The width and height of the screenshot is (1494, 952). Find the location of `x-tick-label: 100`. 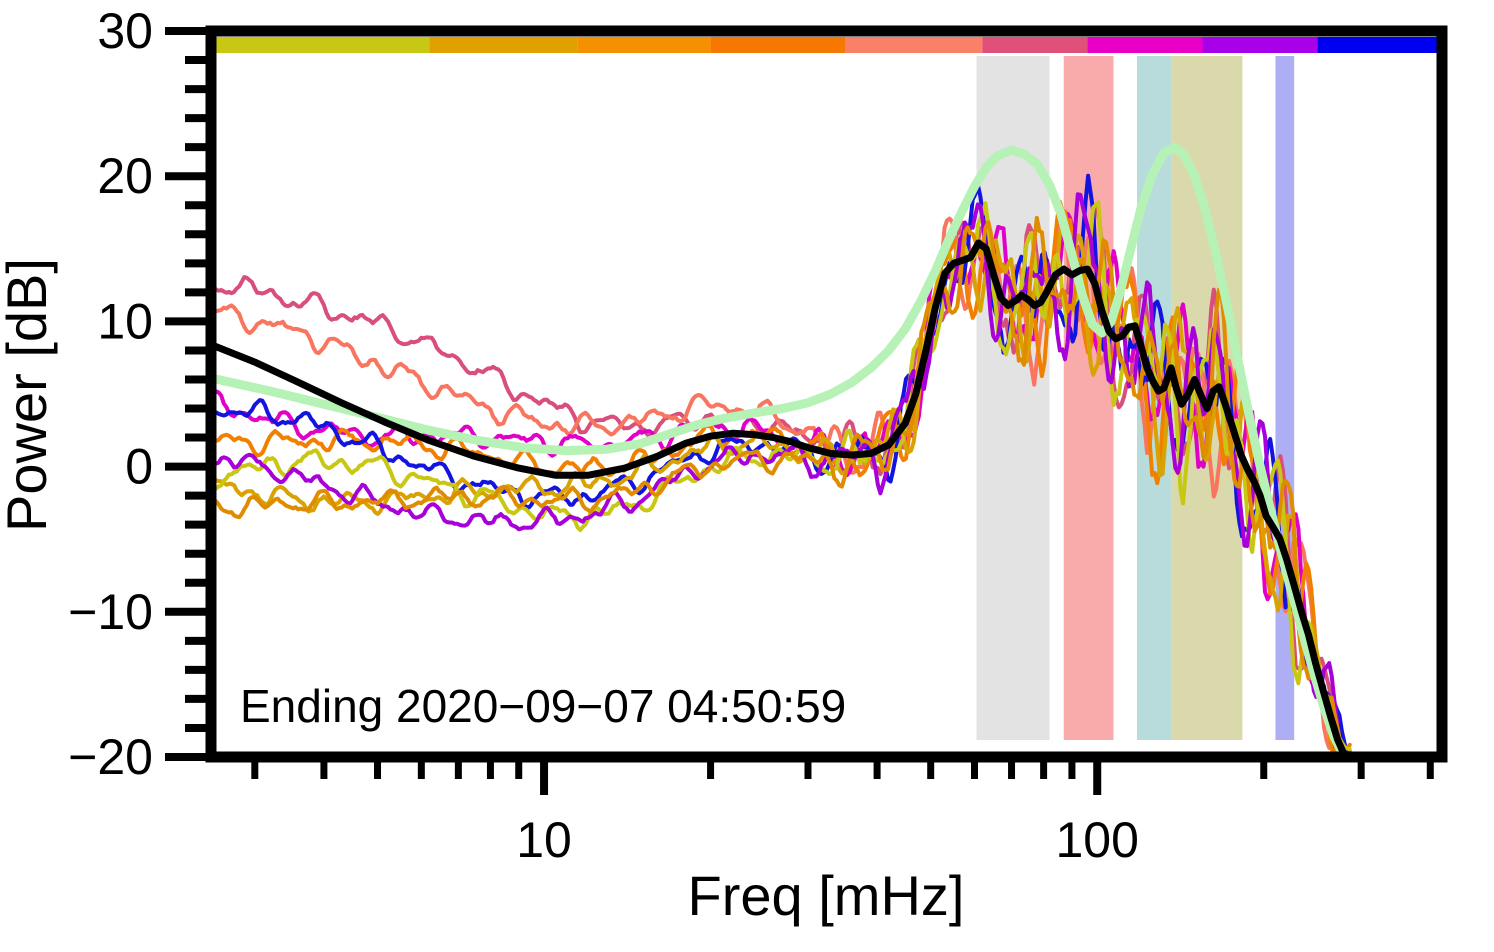

x-tick-label: 100 is located at coordinates (1097, 840).